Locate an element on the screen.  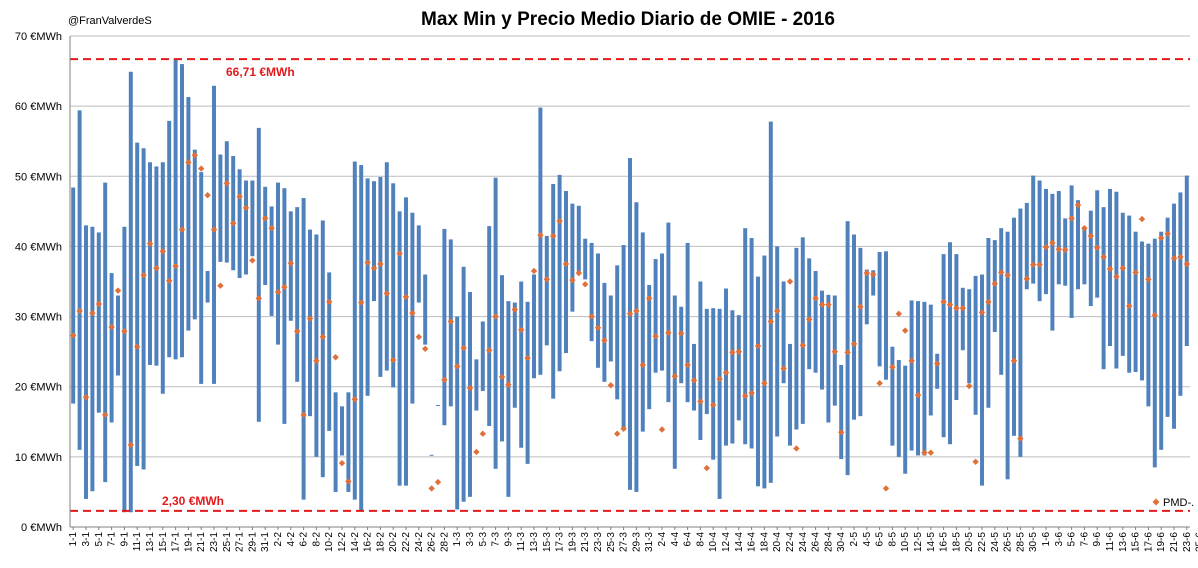
x-tick-label: 10-5 is located at coordinates (905, 542).